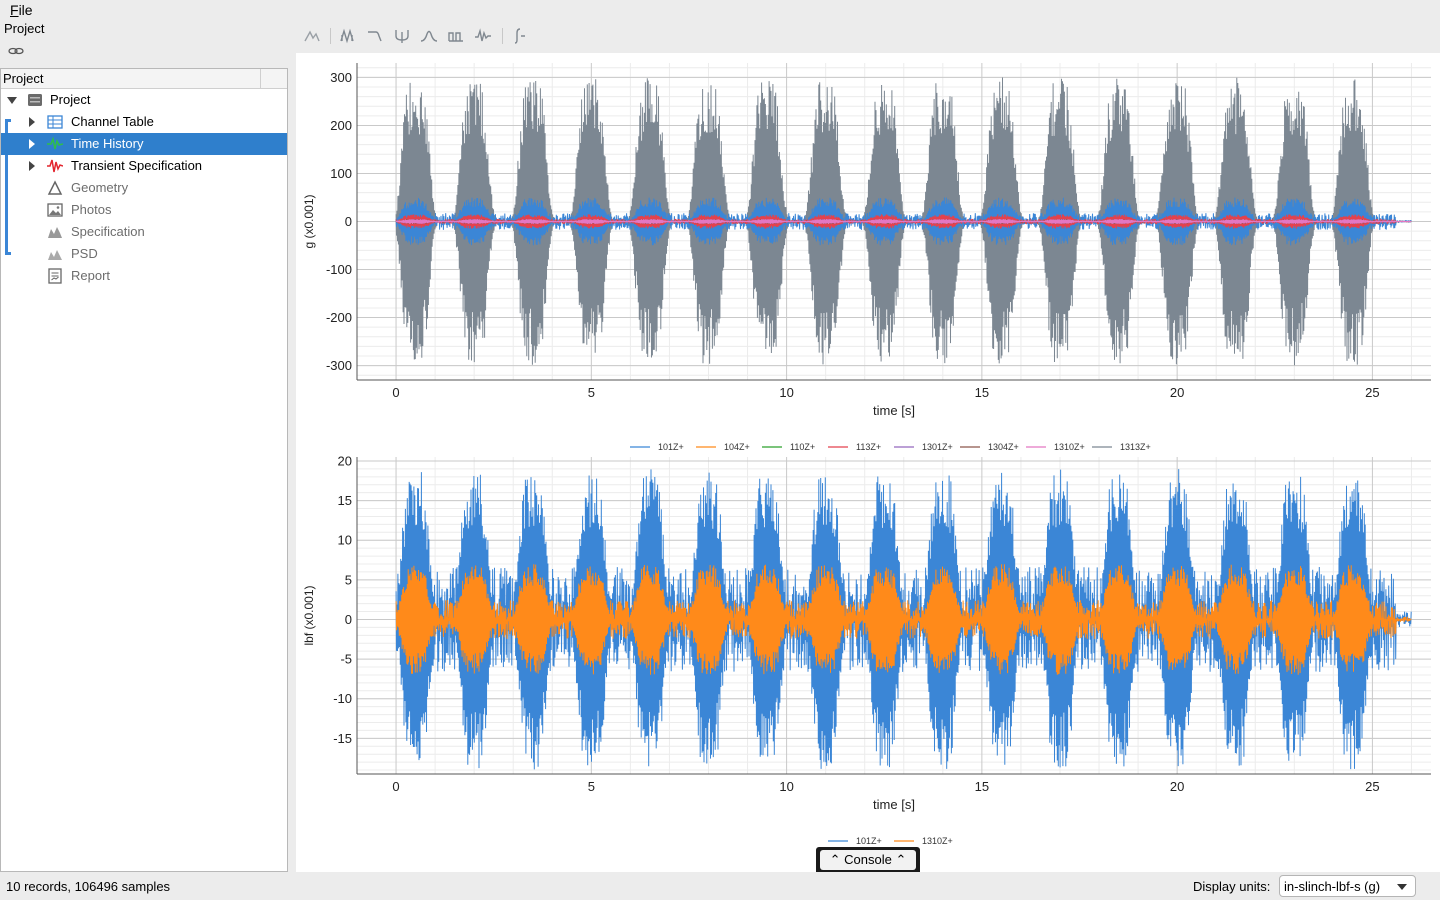 Image resolution: width=1440 pixels, height=900 pixels. Describe the element at coordinates (429, 36) in the screenshot. I see `bump-icon` at that location.